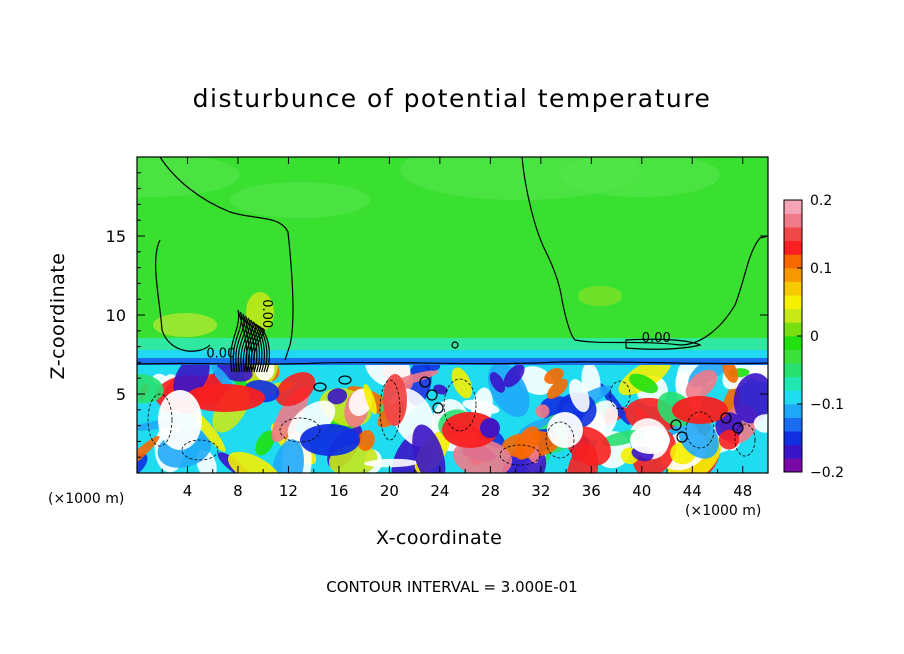  Describe the element at coordinates (116, 236) in the screenshot. I see `y-tick-label: 15` at that location.